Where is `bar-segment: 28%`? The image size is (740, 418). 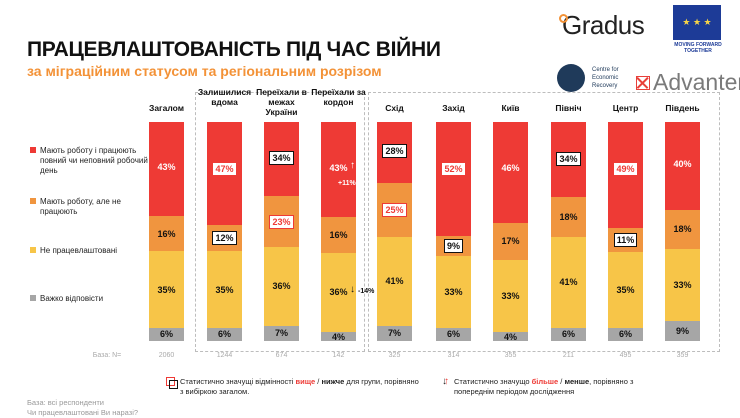
bar-segment: 28% is located at coordinates (394, 152).